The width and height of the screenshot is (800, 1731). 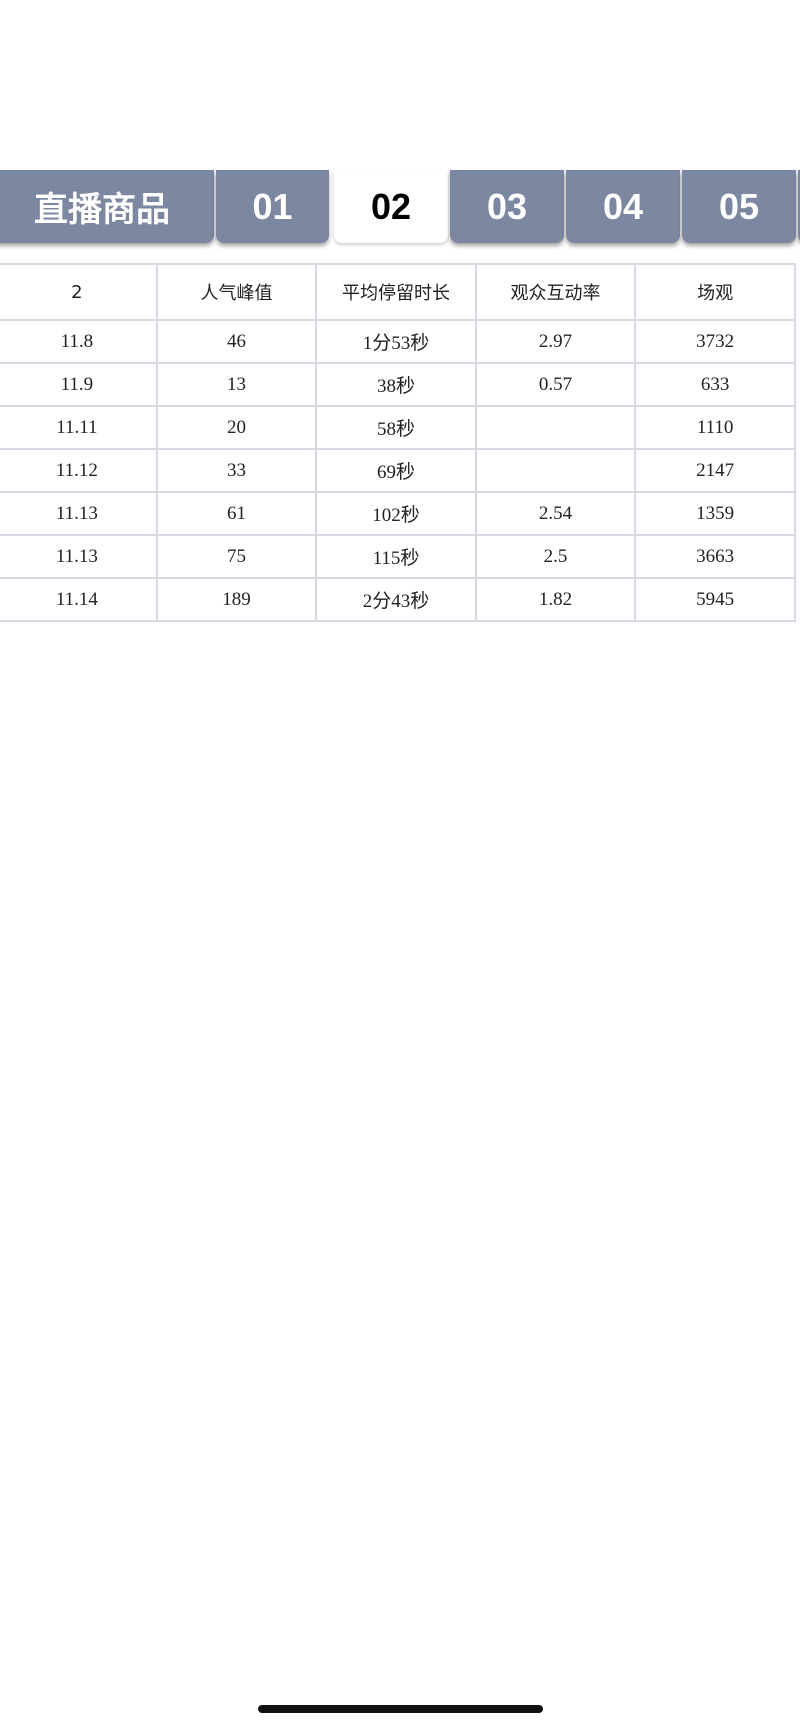 What do you see at coordinates (236, 341) in the screenshot?
I see `table-cell: 46` at bounding box center [236, 341].